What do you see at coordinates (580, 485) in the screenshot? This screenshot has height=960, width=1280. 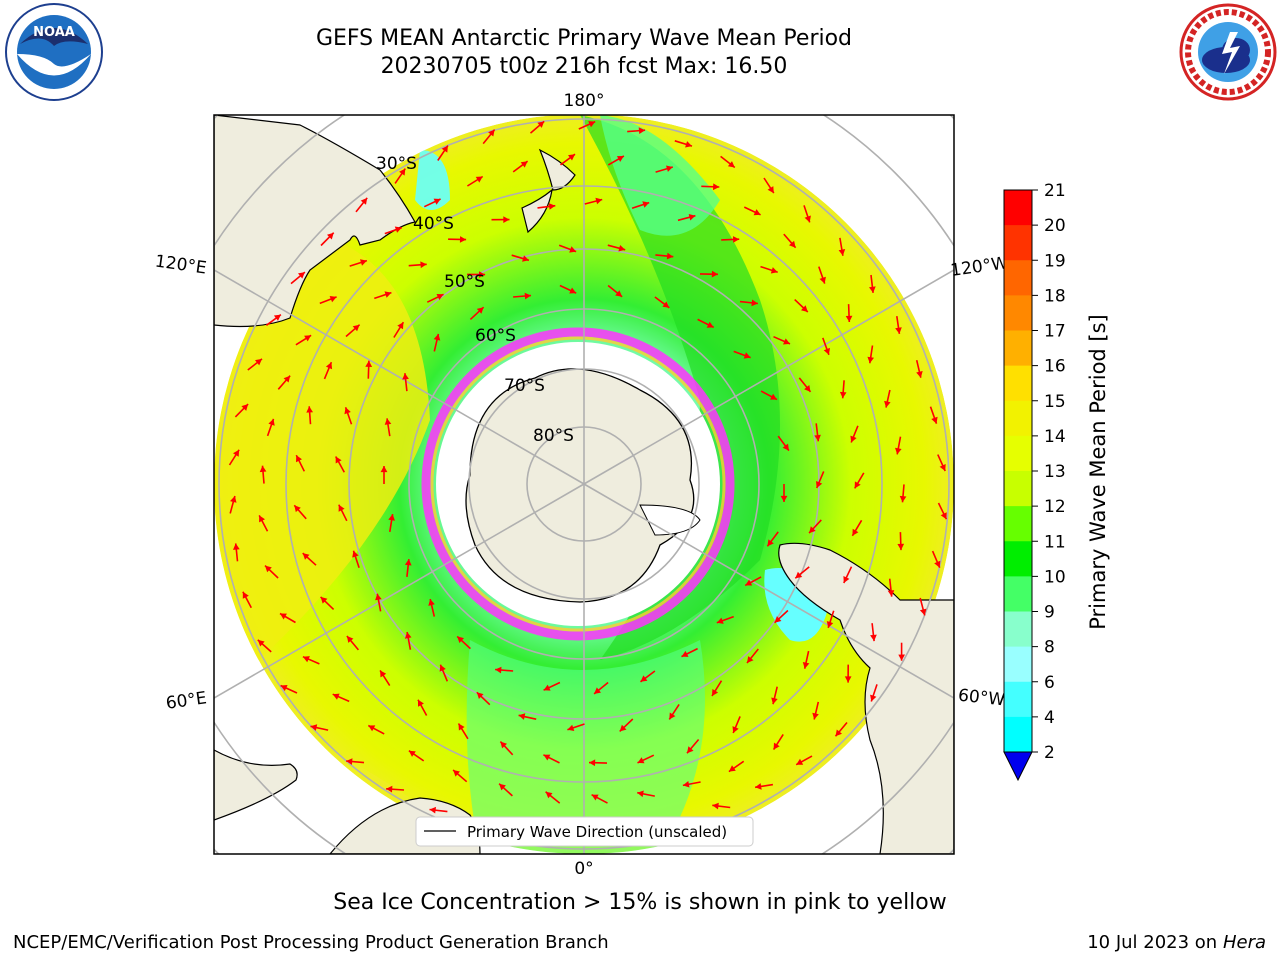 I see `antarctica-landmass` at bounding box center [580, 485].